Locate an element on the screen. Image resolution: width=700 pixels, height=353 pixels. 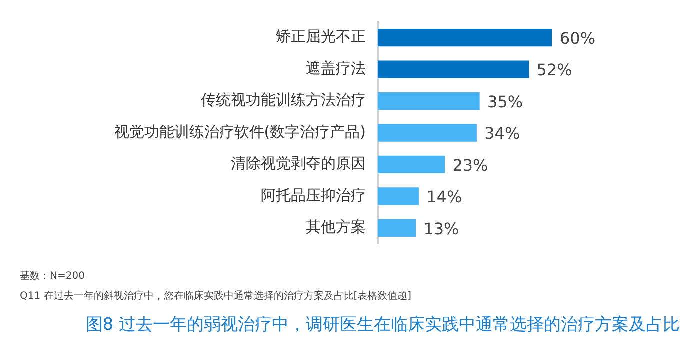
y-tick-label: 清除视觉剥夺的原因 is located at coordinates (298, 163).